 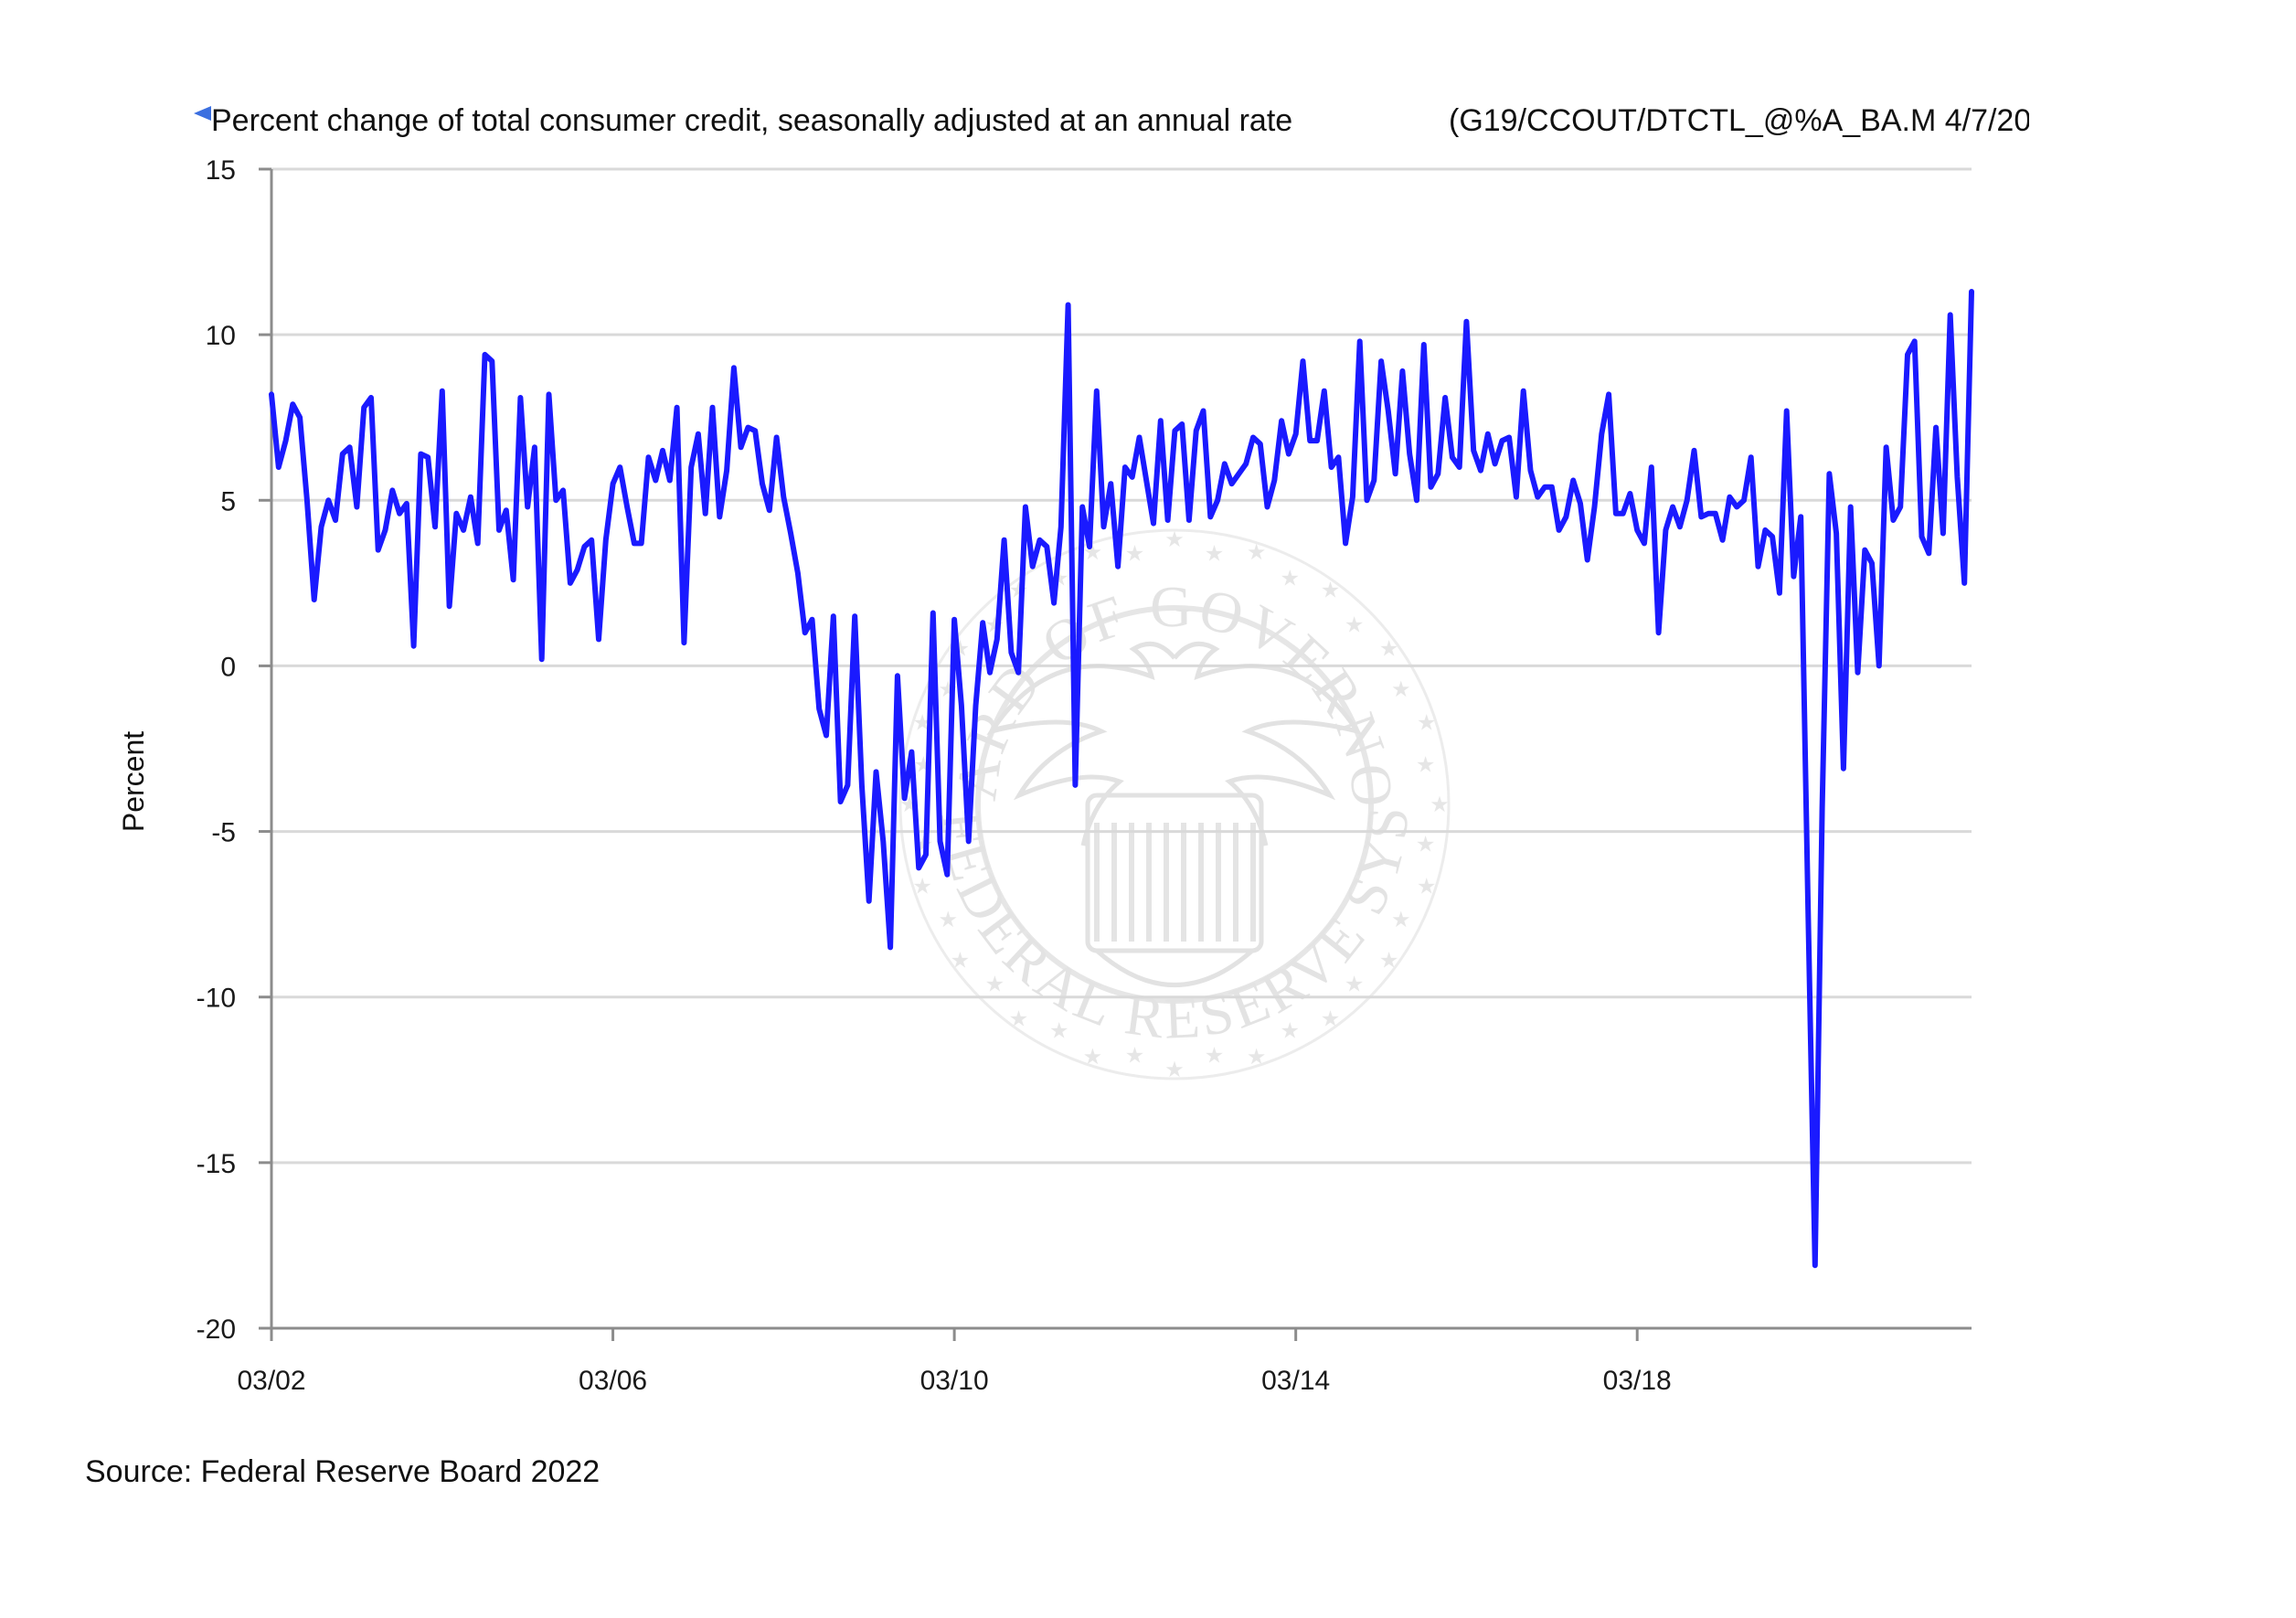 What do you see at coordinates (223, 833) in the screenshot?
I see `y-tick-label: -5` at bounding box center [223, 833].